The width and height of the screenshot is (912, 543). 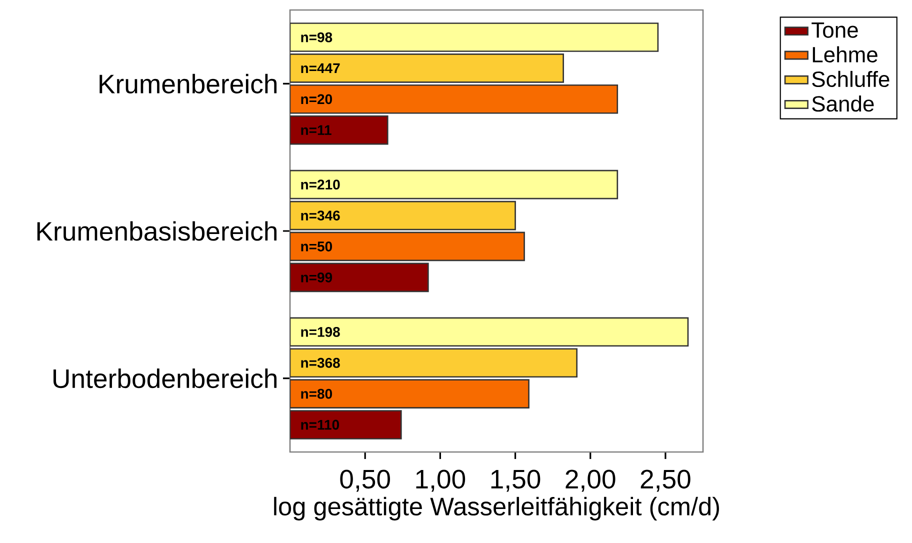 What do you see at coordinates (157, 231) in the screenshot?
I see `y-tick-label: Krumenbasisbereich` at bounding box center [157, 231].